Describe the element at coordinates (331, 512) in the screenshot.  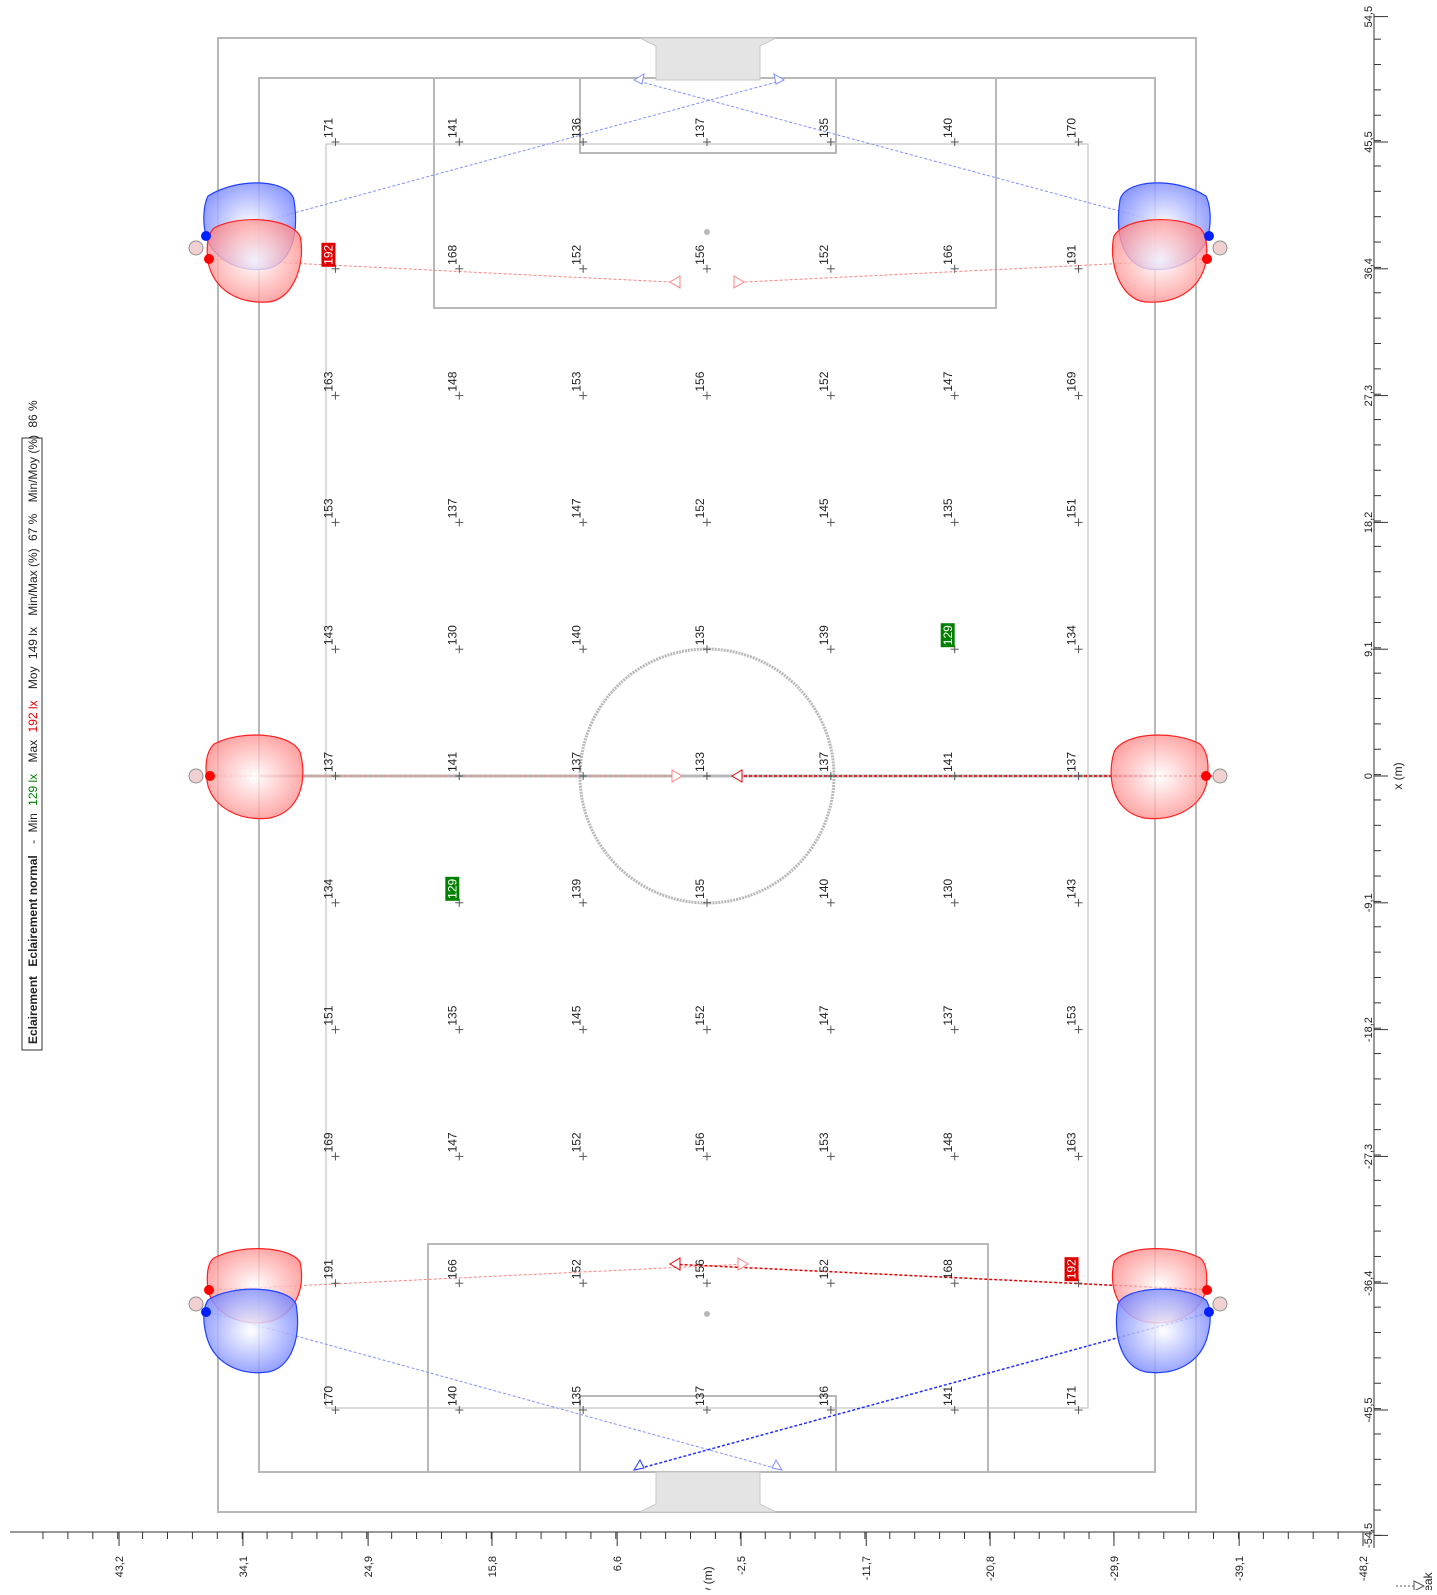
I see `grid-point: 153` at that location.